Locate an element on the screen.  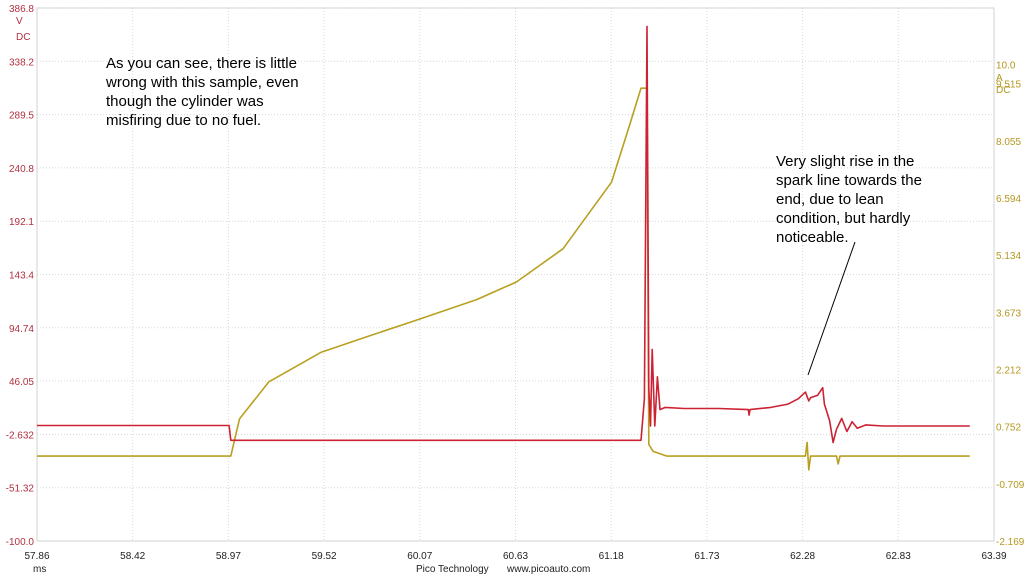
right-coupling-label: DC is located at coordinates (1003, 90).